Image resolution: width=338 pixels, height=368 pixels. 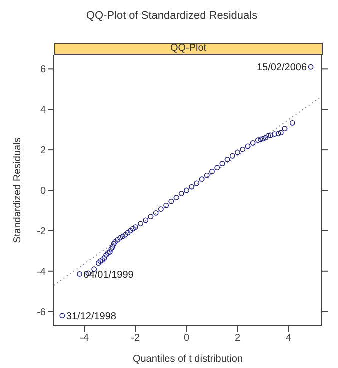 What do you see at coordinates (136, 338) in the screenshot?
I see `x-tick-label: -2` at bounding box center [136, 338].